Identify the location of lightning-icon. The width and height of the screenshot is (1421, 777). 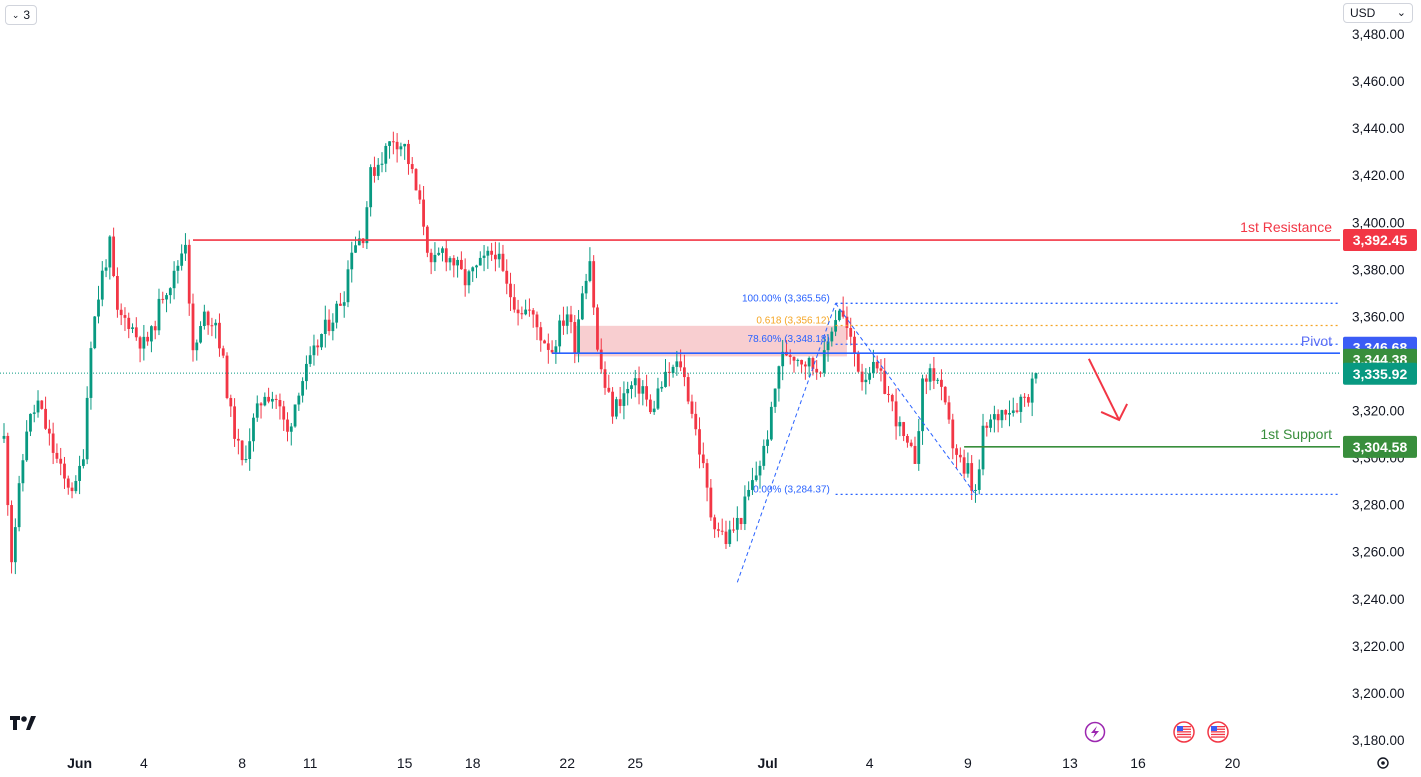
(1095, 732).